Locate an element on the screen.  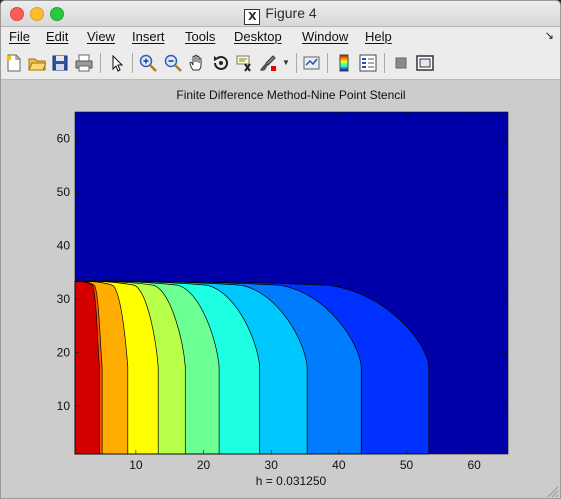
data-cursor-icon is located at coordinates (245, 63).